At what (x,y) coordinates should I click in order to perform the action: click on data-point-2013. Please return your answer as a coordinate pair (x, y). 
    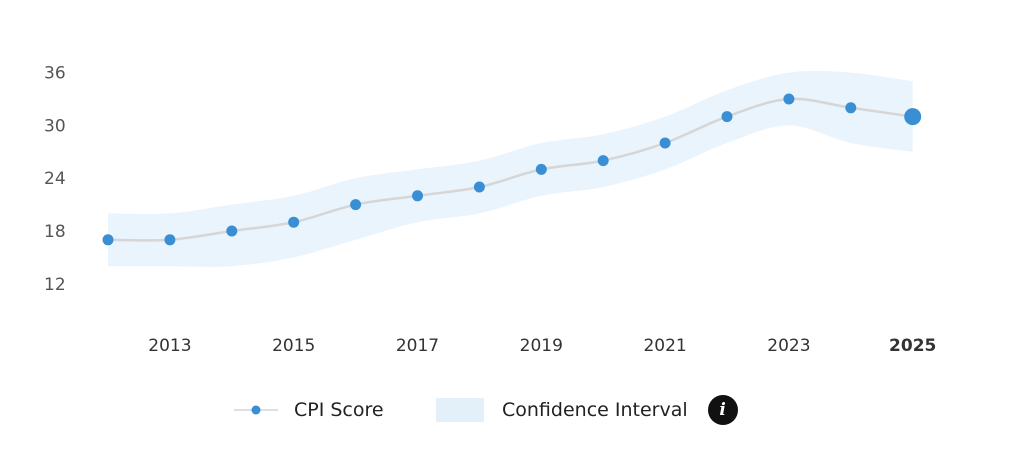
    Looking at the image, I should click on (170, 240).